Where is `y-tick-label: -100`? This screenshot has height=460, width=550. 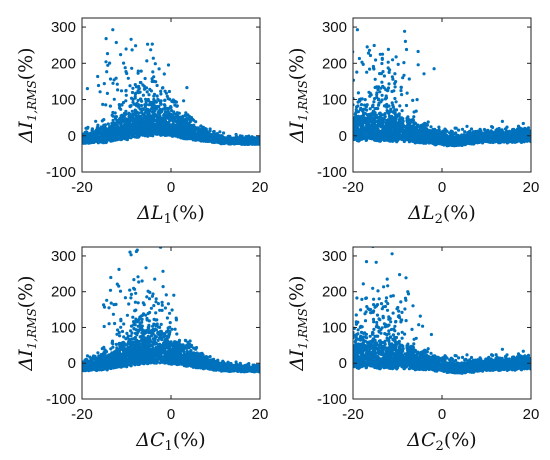 y-tick-label: -100 is located at coordinates (61, 172).